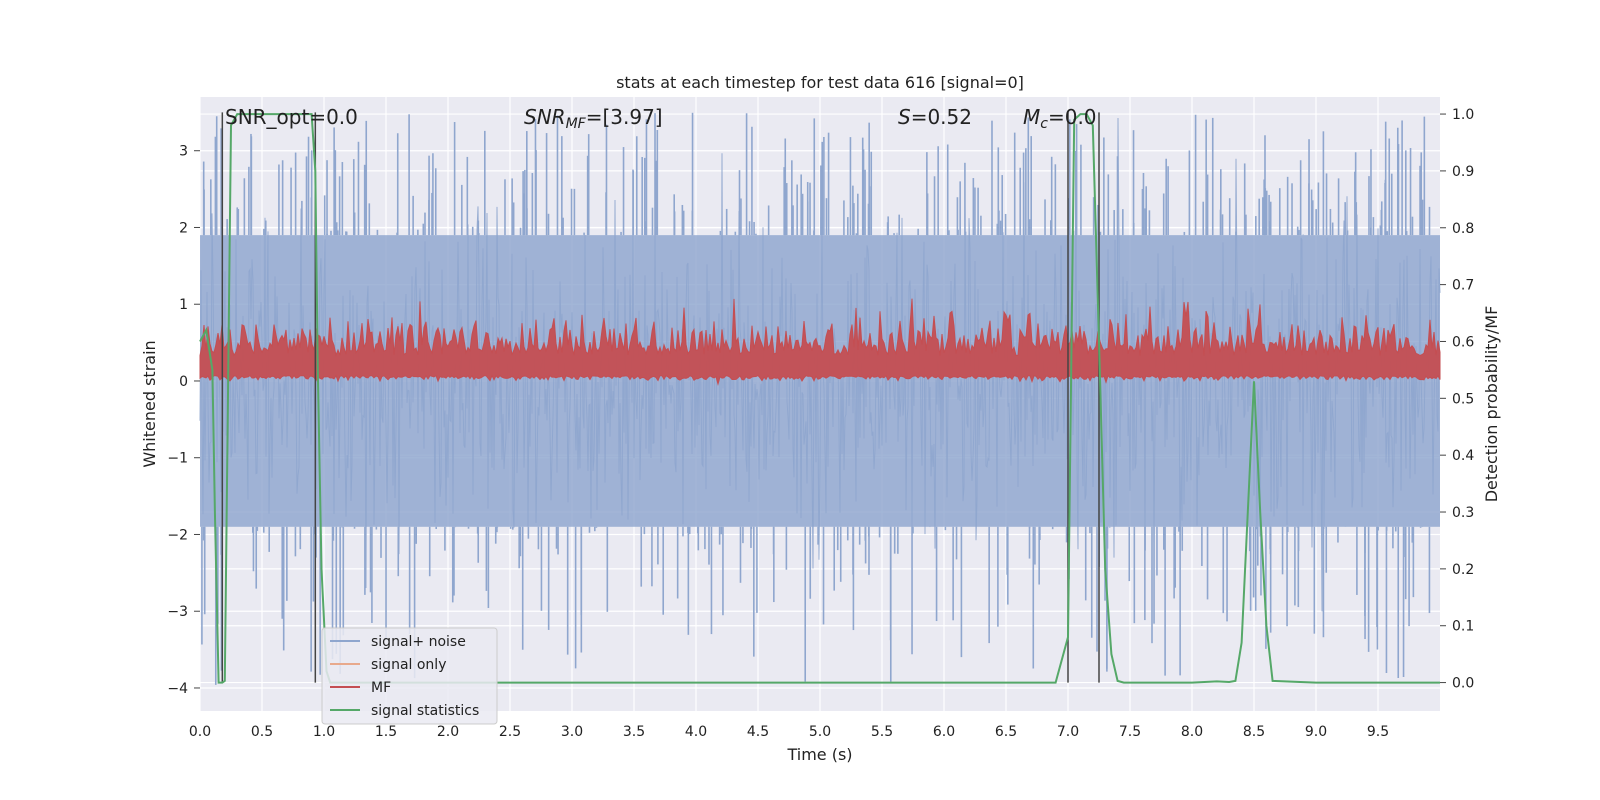 This screenshot has height=800, width=1600. What do you see at coordinates (425, 711) in the screenshot?
I see `legend-label-signal-statistics: signal statistics` at bounding box center [425, 711].